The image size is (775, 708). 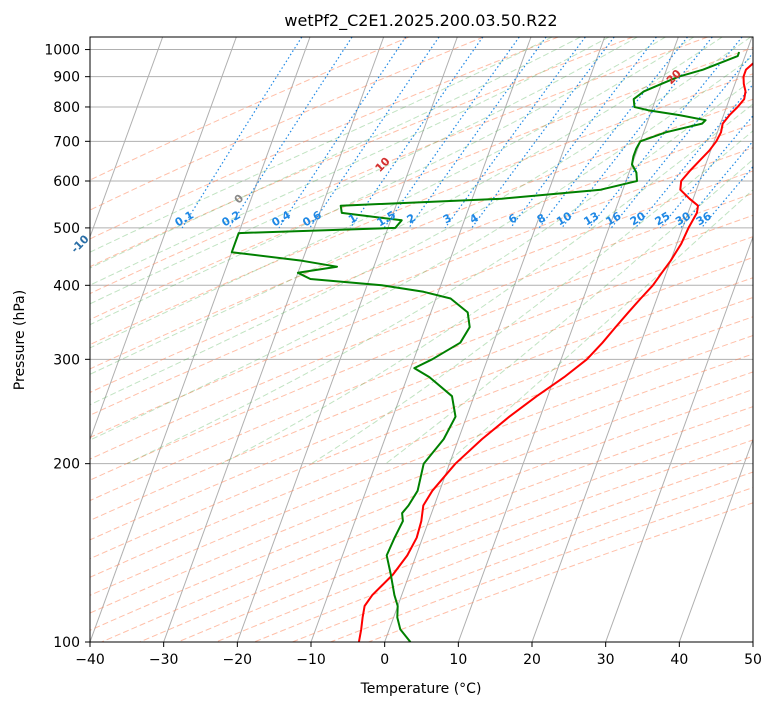 What do you see at coordinates (383, 164) in the screenshot?
I see `dry-adiabat-label: 10` at bounding box center [383, 164].